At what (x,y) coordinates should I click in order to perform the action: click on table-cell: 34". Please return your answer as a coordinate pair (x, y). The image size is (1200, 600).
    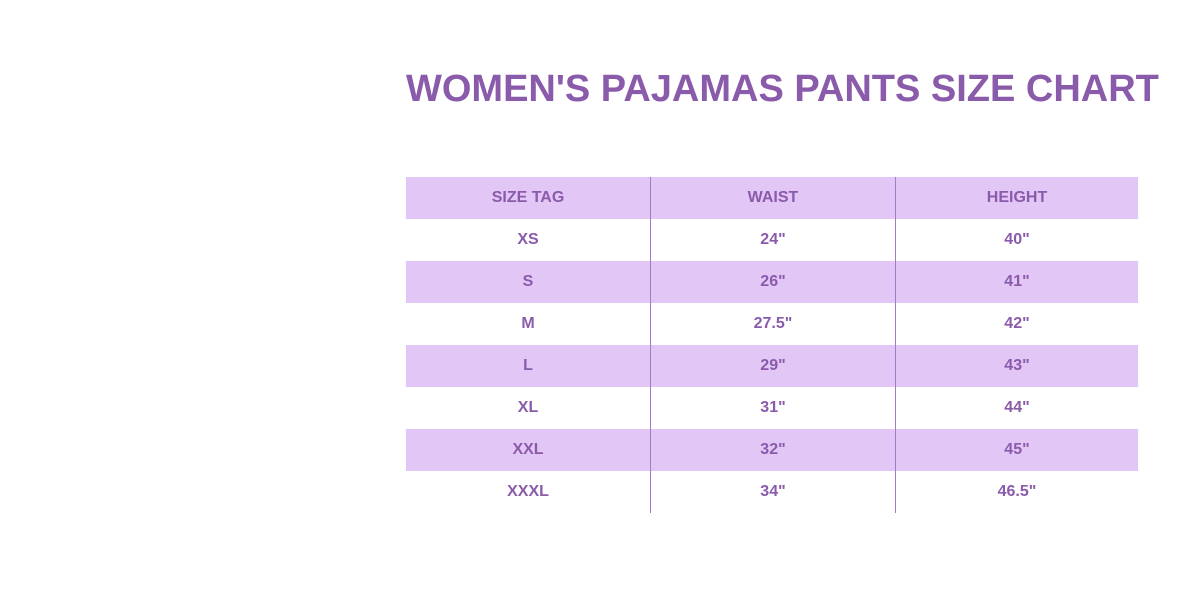
    Looking at the image, I should click on (773, 492).